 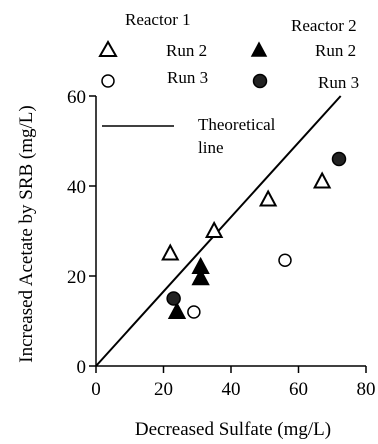 I want to click on legend-marker-r1-run3, so click(x=108, y=81).